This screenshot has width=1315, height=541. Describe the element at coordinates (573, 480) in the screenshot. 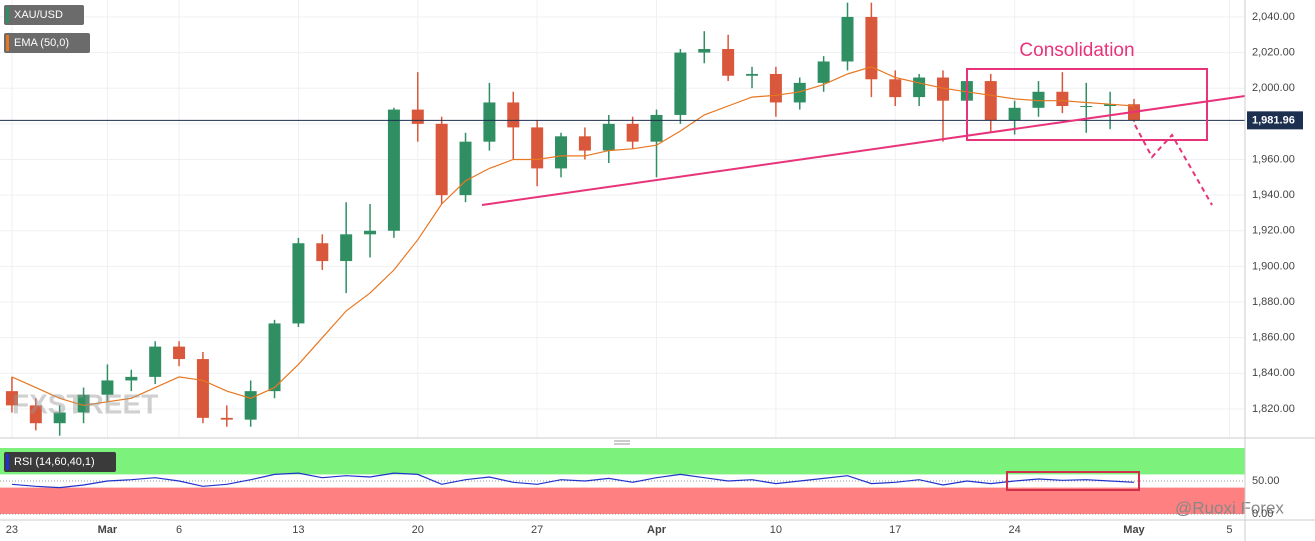

I see `line` at that location.